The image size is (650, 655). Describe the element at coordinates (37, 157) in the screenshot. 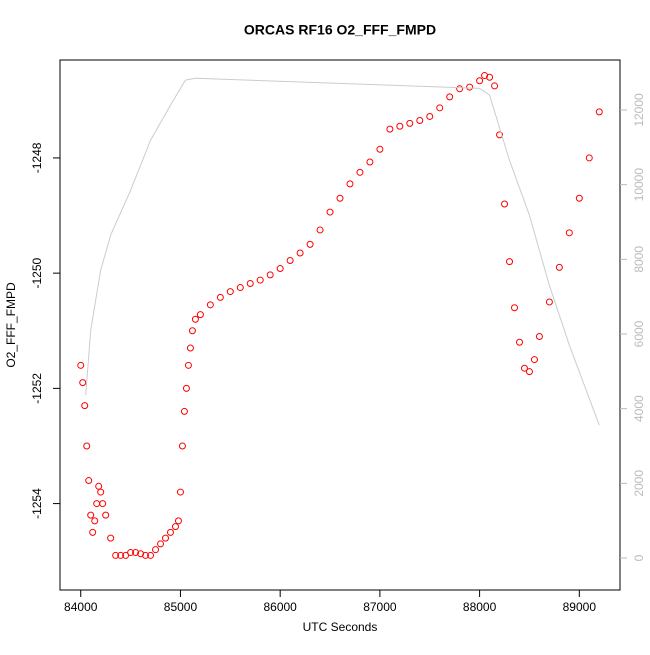

I see `y-tick-label: -1248` at that location.